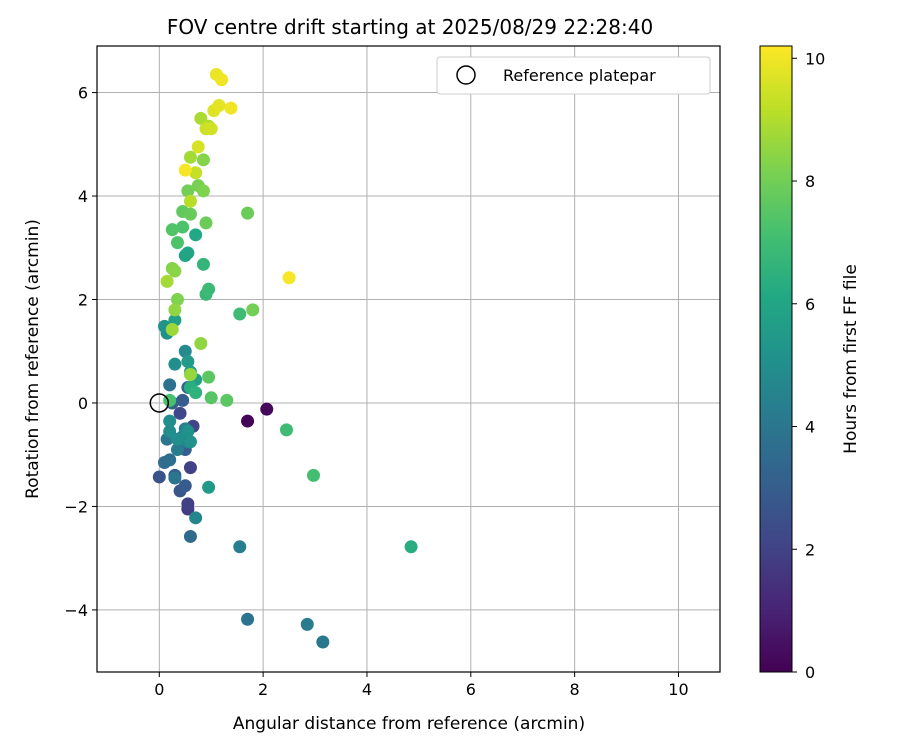  Describe the element at coordinates (678, 689) in the screenshot. I see `x-tick-label: 10` at that location.